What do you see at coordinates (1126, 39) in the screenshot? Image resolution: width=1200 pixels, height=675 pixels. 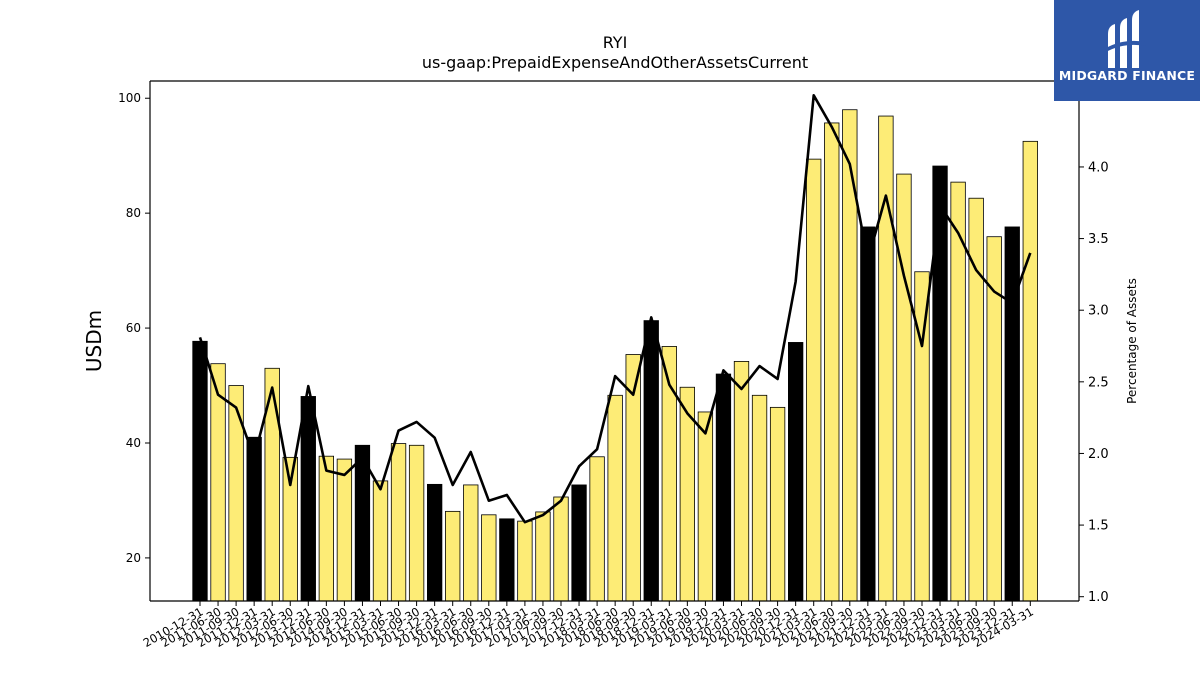 I see `midgard-logo-icon` at bounding box center [1126, 39].